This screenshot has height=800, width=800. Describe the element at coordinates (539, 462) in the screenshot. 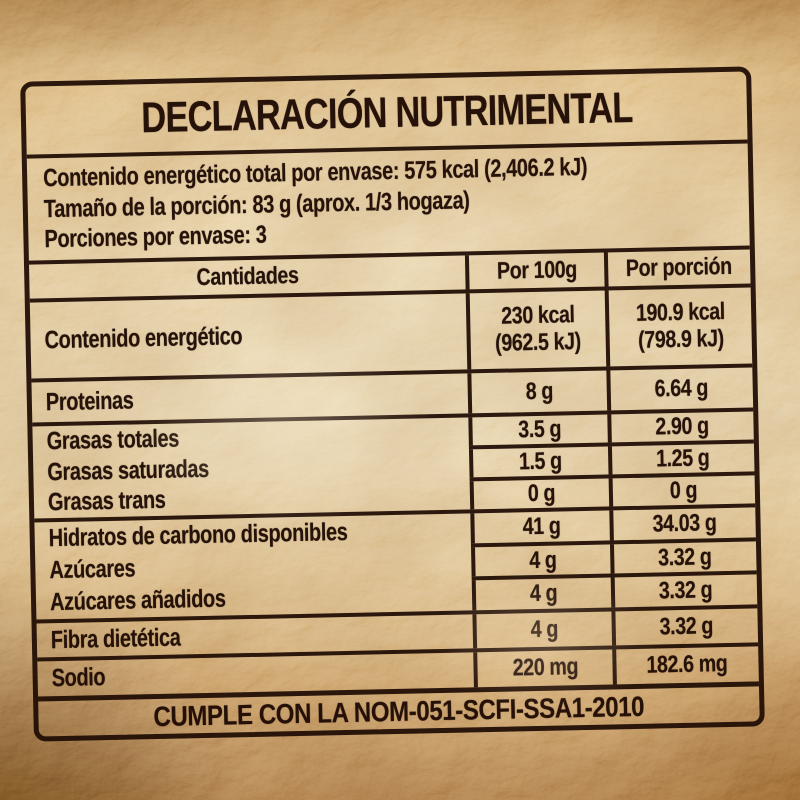

I see `cell-grasas-saturadas-per100g: 1.5 g` at that location.